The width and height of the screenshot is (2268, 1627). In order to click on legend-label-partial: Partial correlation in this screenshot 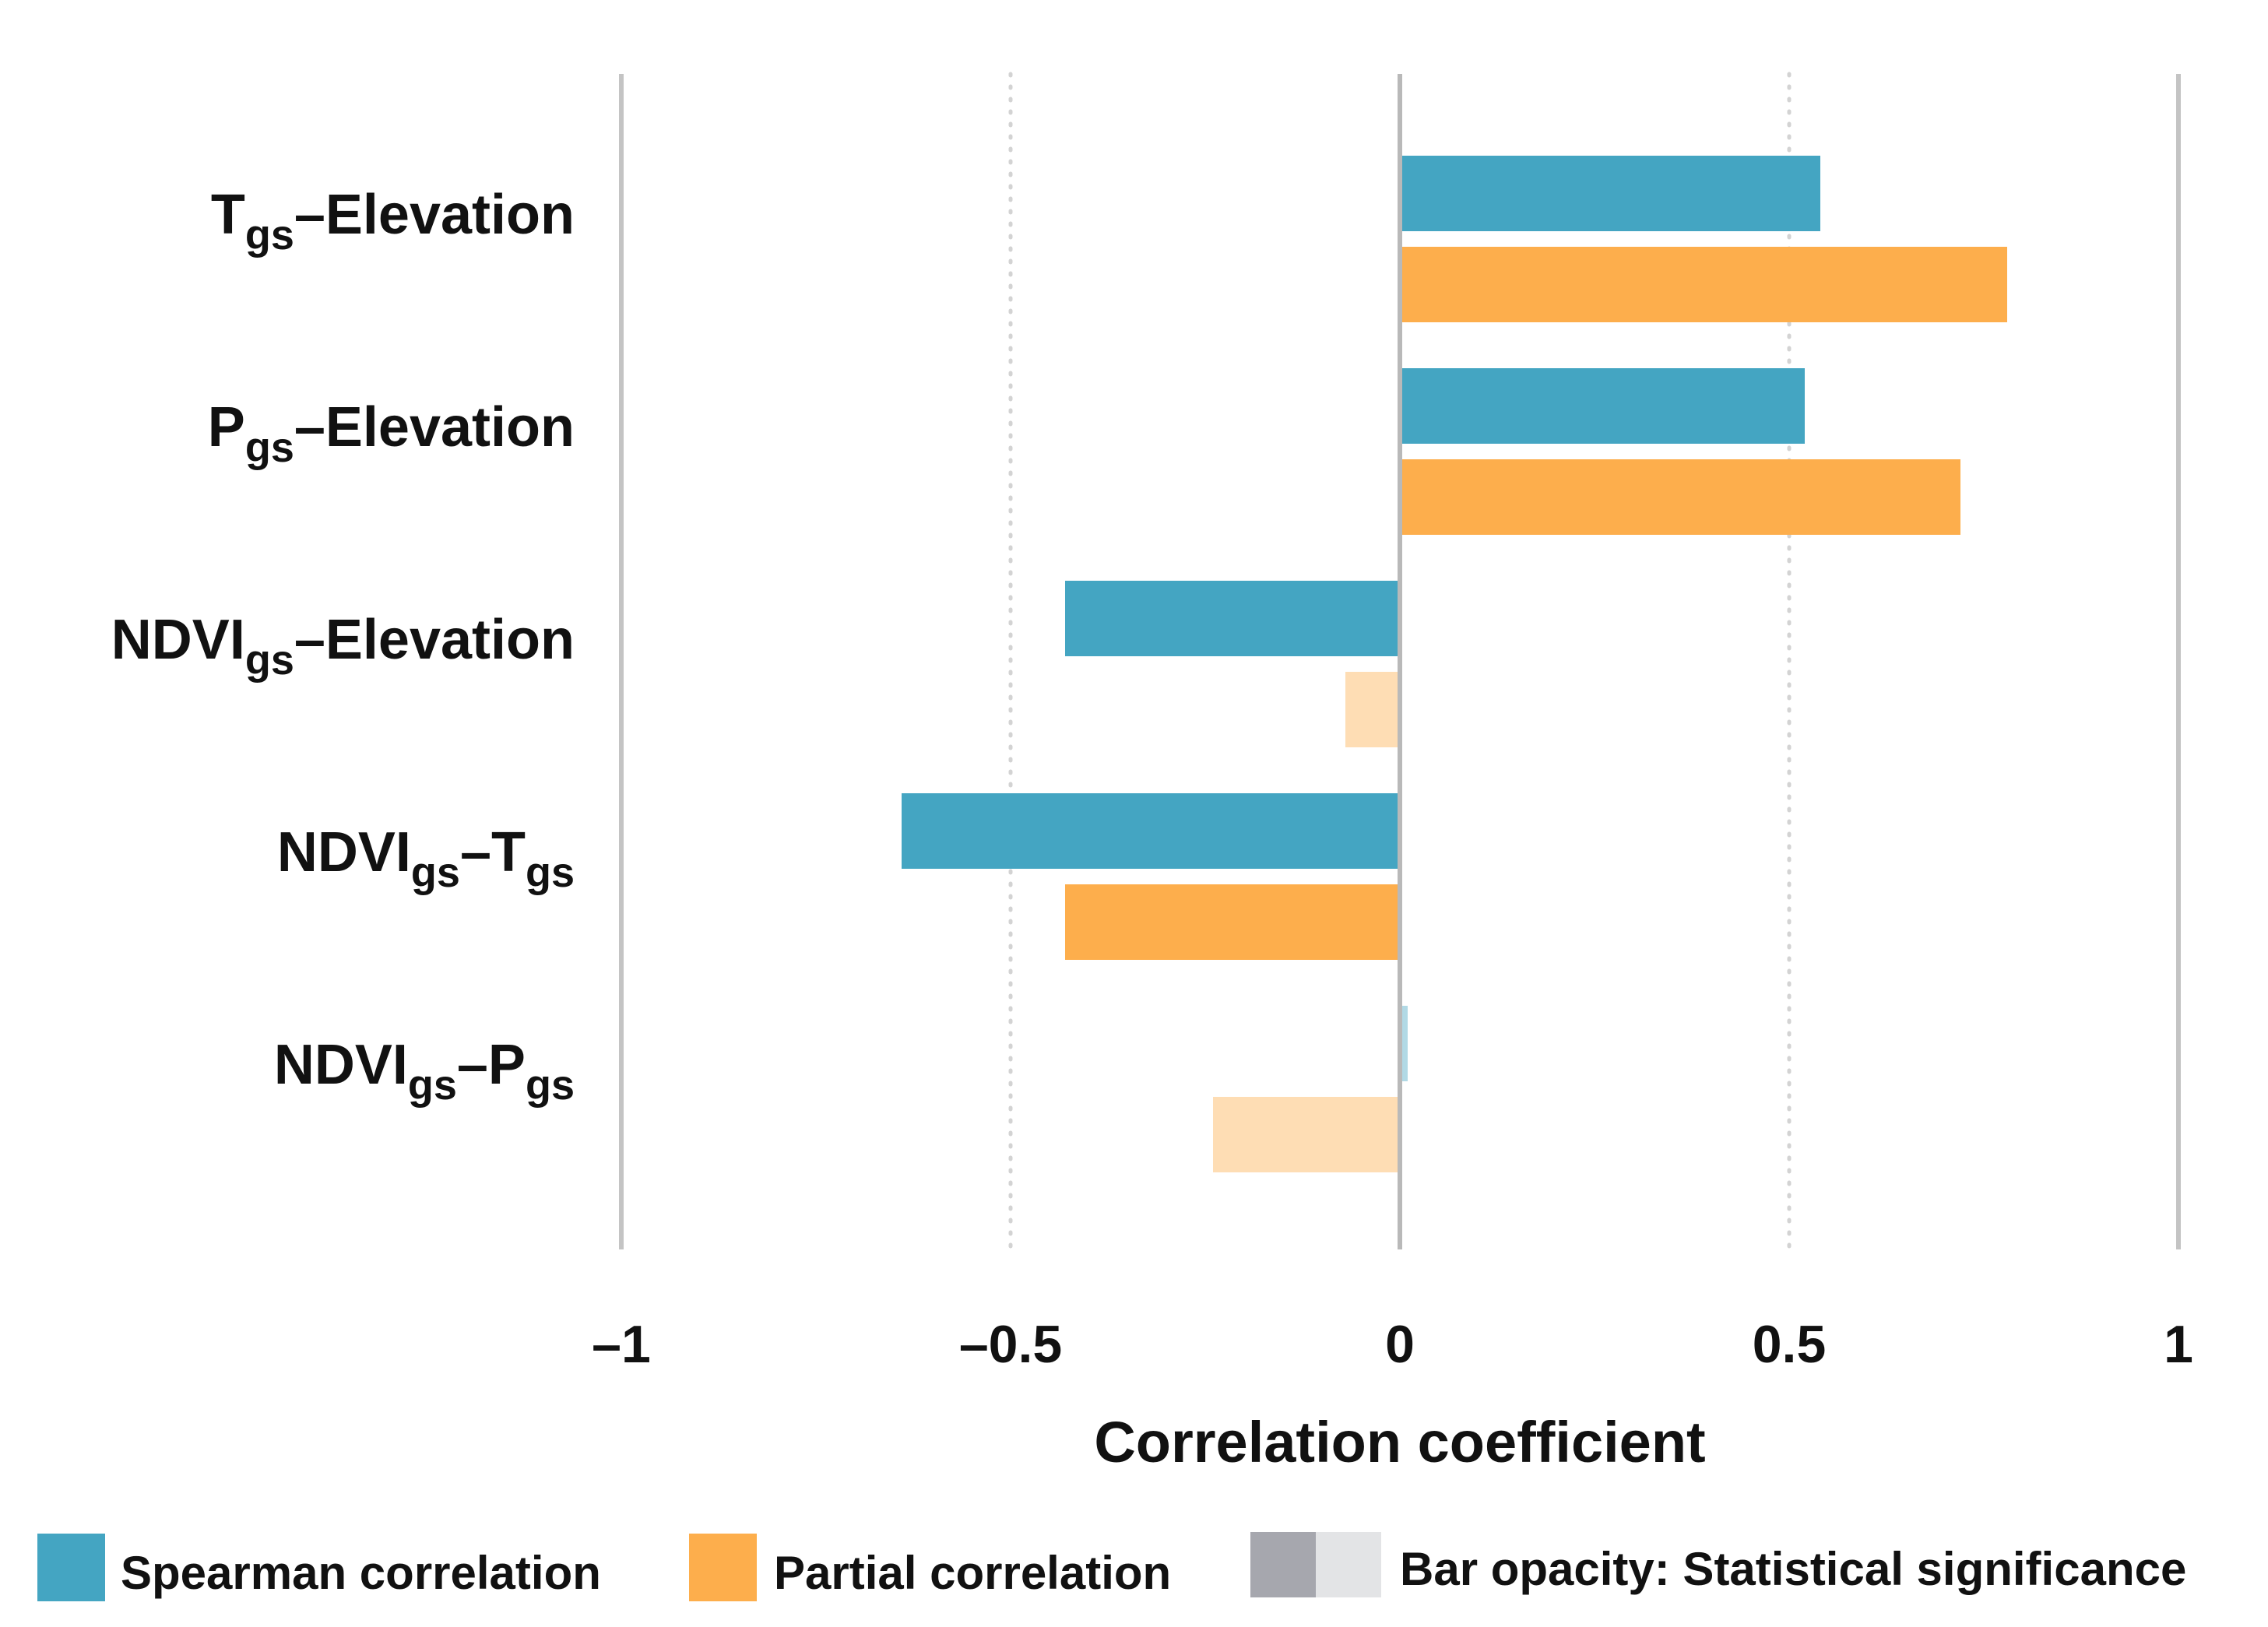, I will do `click(973, 1573)`.